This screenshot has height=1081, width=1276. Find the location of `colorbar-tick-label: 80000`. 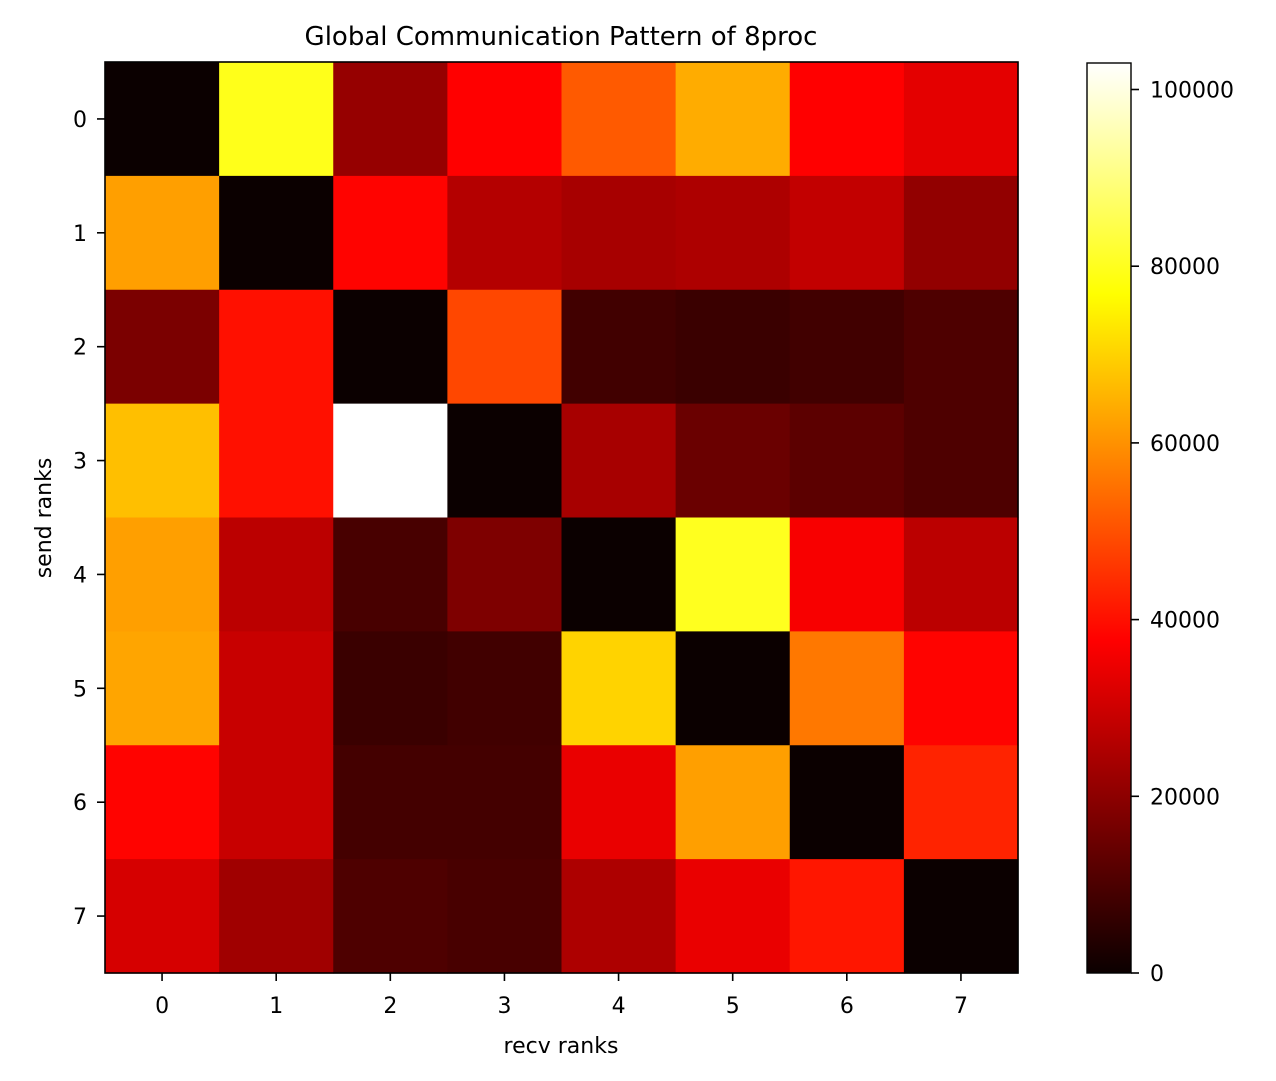

colorbar-tick-label: 80000 is located at coordinates (1185, 267).